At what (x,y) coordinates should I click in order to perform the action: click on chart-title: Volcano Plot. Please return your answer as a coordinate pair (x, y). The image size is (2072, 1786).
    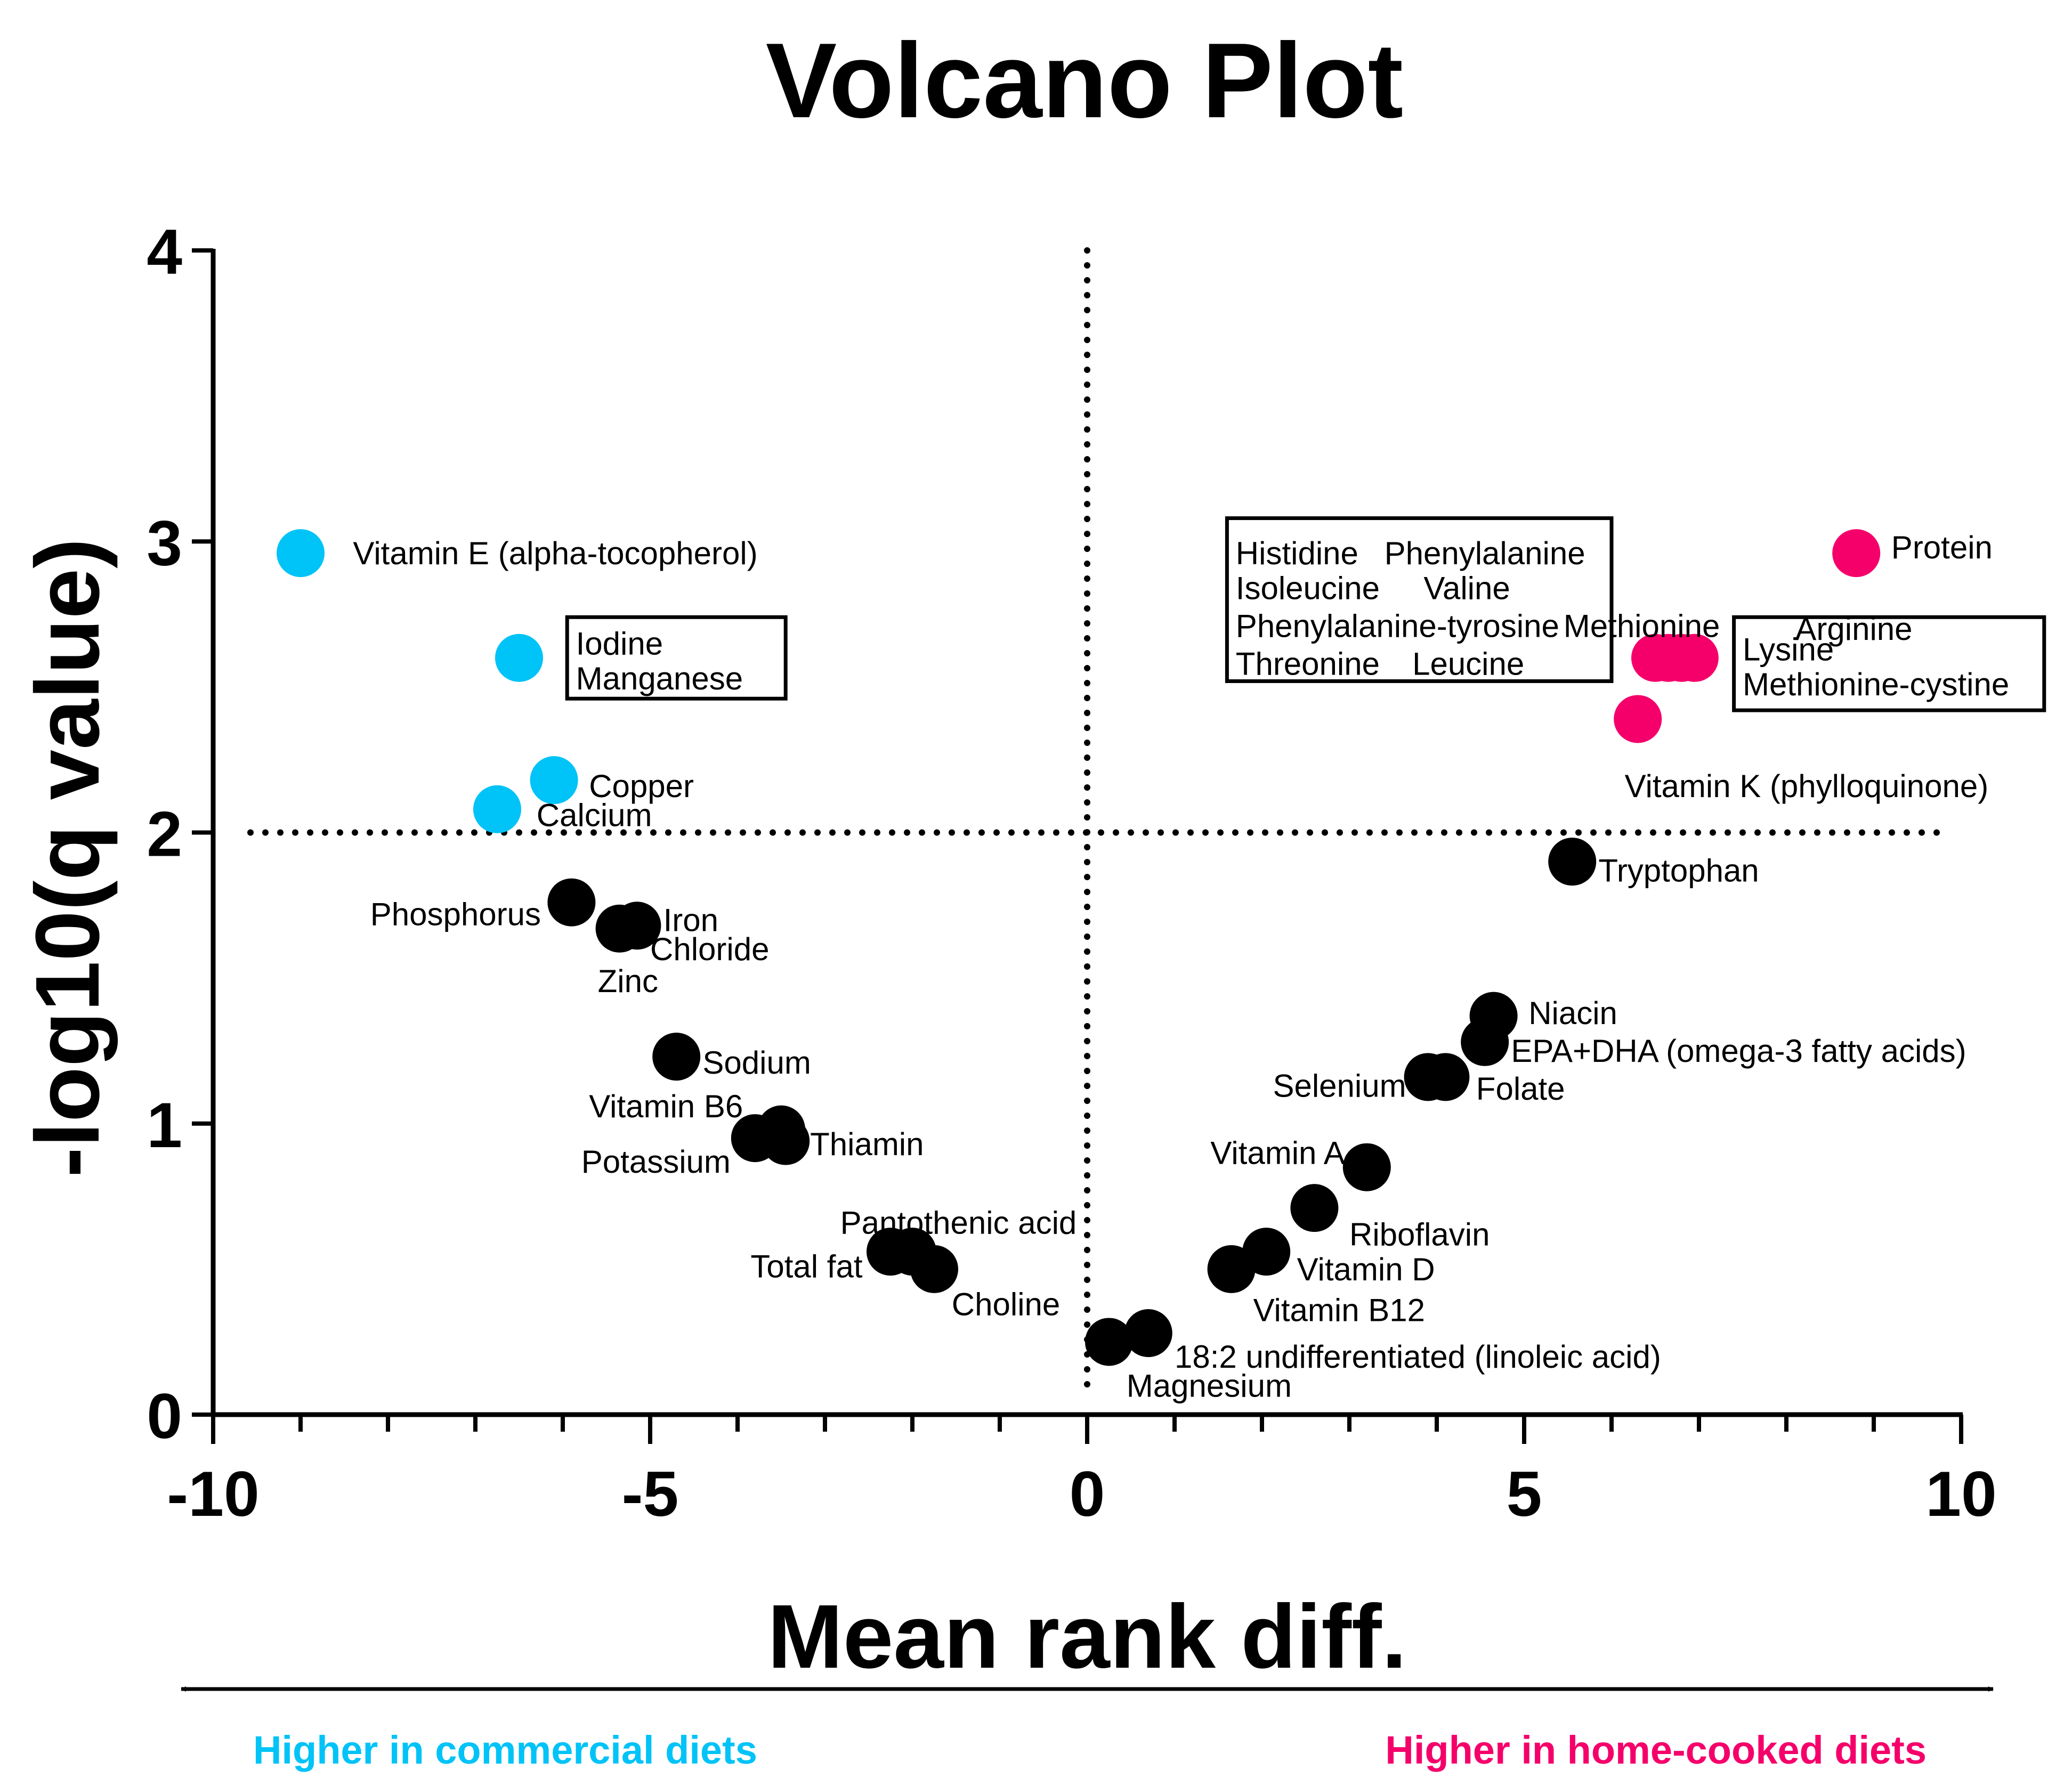
    Looking at the image, I should click on (1084, 80).